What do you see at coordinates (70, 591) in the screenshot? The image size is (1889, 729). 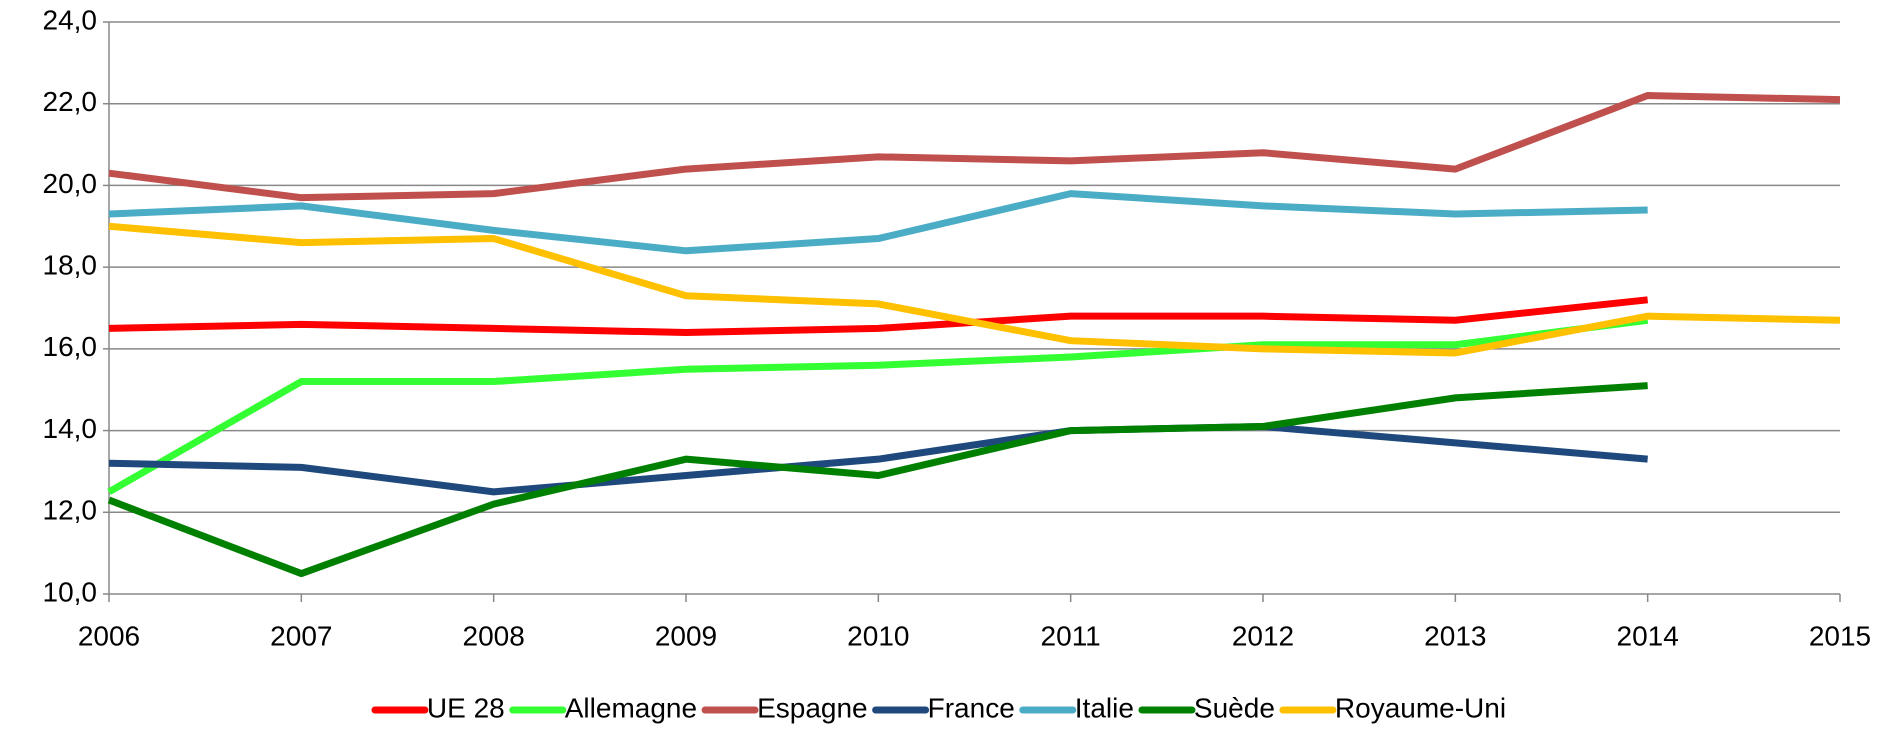 I see `y-tick-label: 10,0` at bounding box center [70, 591].